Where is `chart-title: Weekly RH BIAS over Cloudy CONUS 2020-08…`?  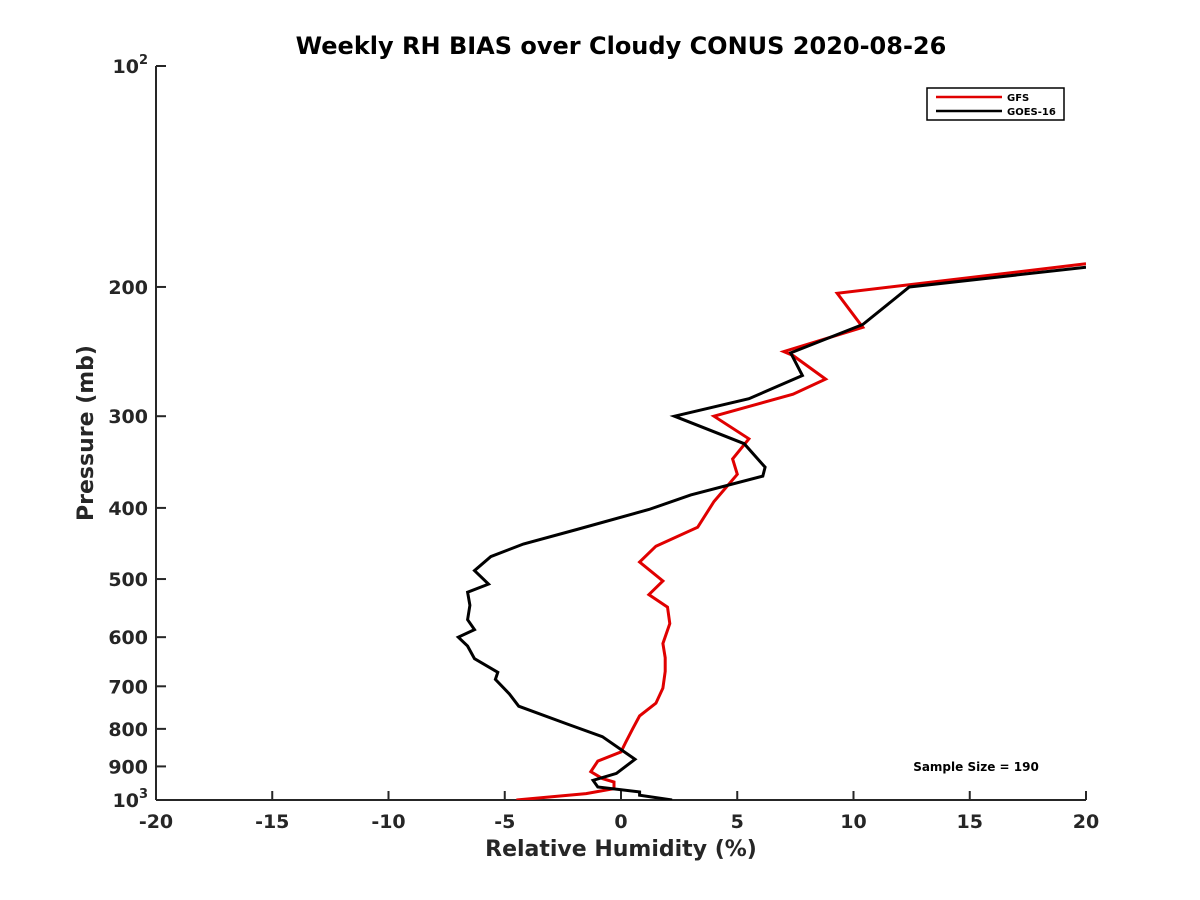 chart-title: Weekly RH BIAS over Cloudy CONUS 2020-08… is located at coordinates (621, 46).